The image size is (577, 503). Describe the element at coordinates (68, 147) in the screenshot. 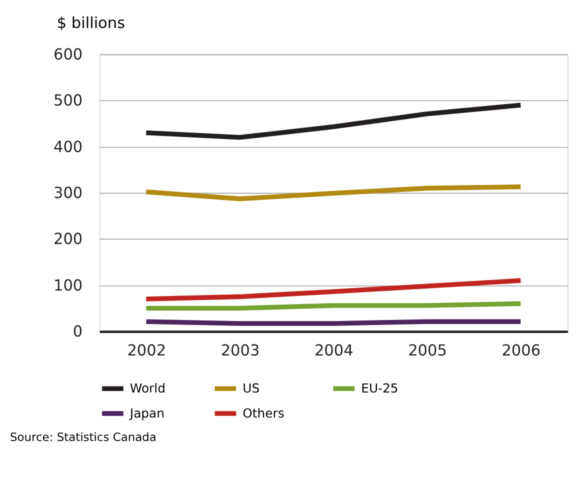

I see `y-tick-label: 400` at that location.